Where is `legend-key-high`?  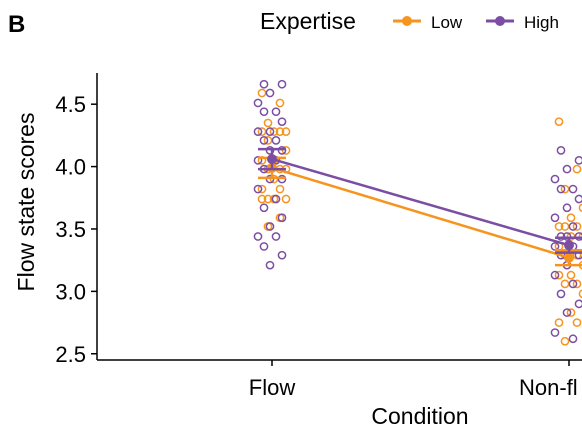 legend-key-high is located at coordinates (500, 21).